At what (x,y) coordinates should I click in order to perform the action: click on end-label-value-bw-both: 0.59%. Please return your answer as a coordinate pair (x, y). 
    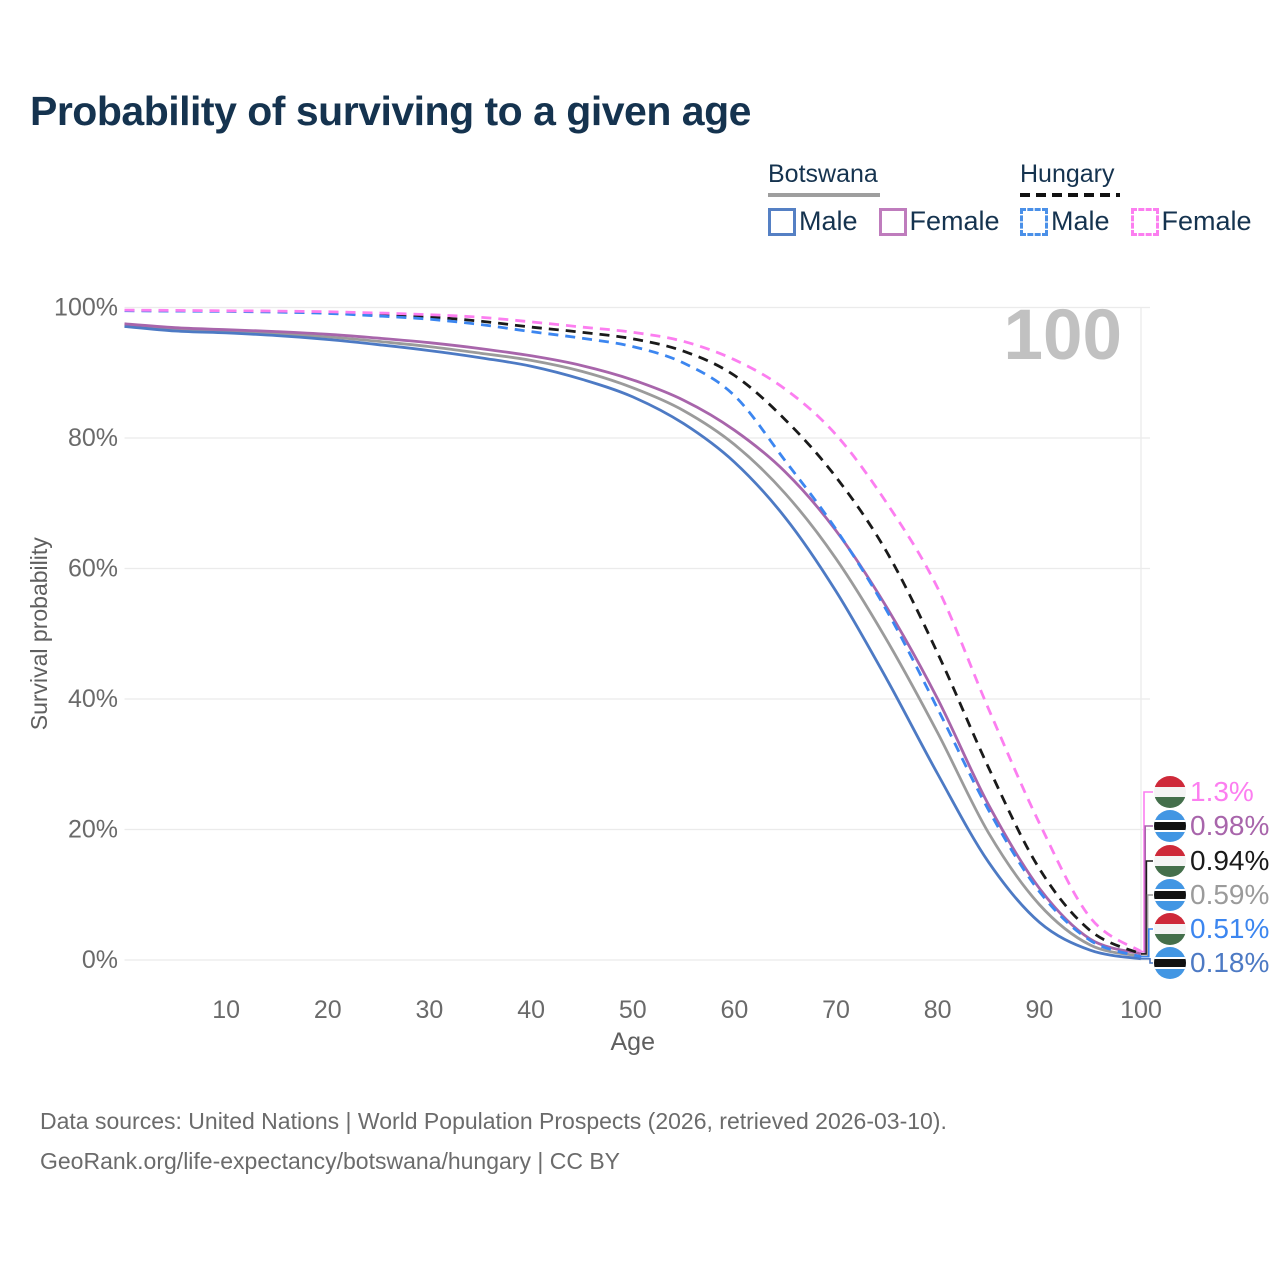
    Looking at the image, I should click on (1229, 894).